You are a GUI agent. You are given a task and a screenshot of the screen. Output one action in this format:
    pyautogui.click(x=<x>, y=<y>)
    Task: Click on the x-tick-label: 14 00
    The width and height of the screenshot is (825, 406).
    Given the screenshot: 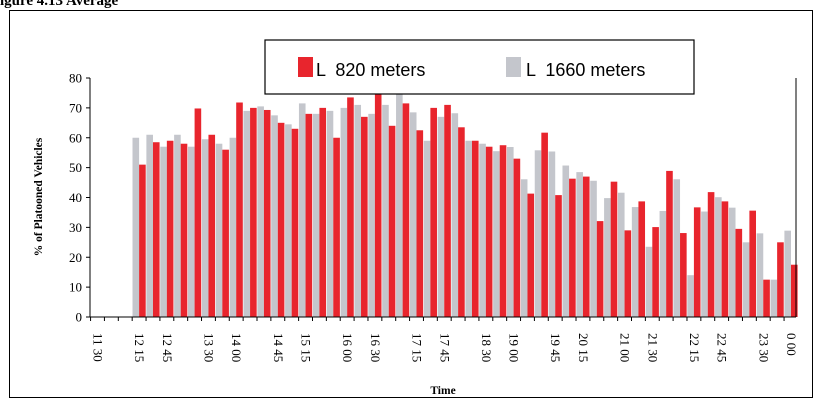 What is the action you would take?
    pyautogui.click(x=236, y=347)
    